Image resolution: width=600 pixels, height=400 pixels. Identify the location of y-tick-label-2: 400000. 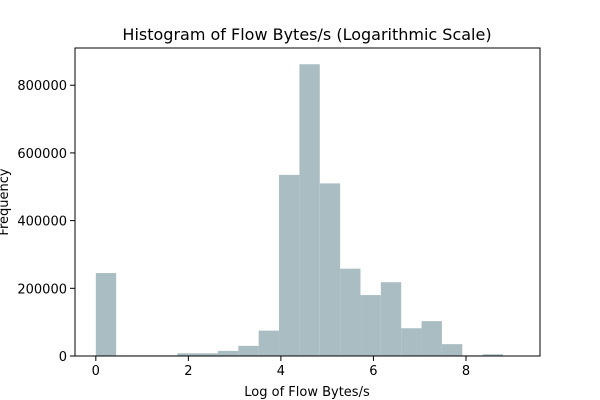
(42, 222).